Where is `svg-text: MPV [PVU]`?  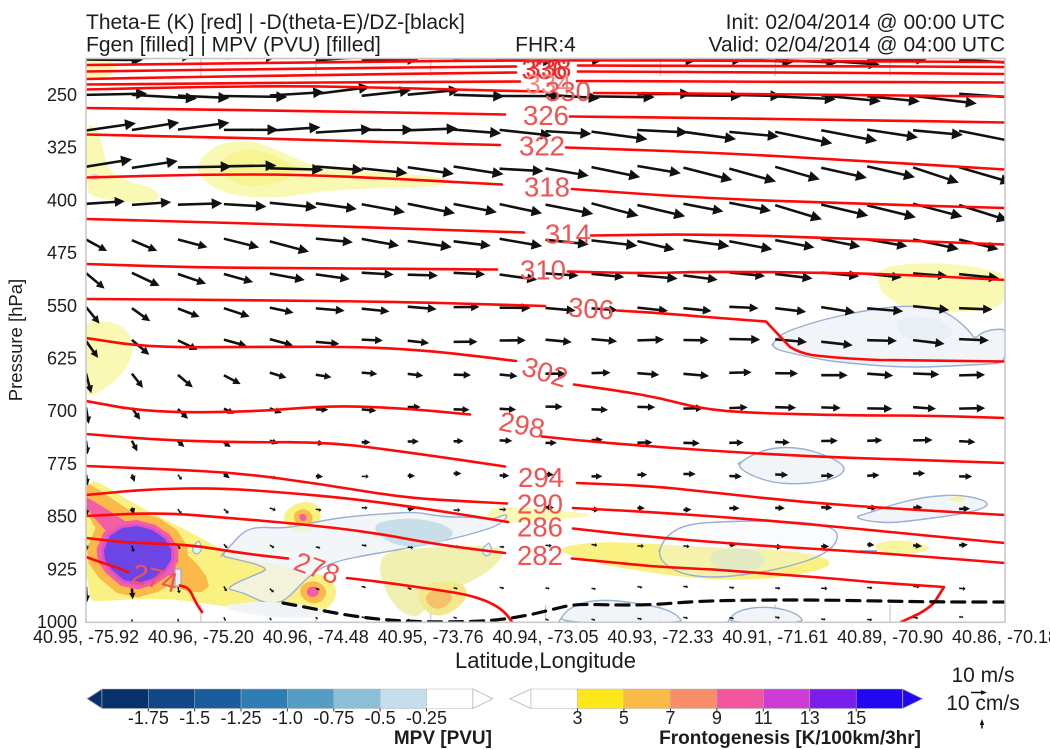
svg-text: MPV [PVU] is located at coordinates (443, 738).